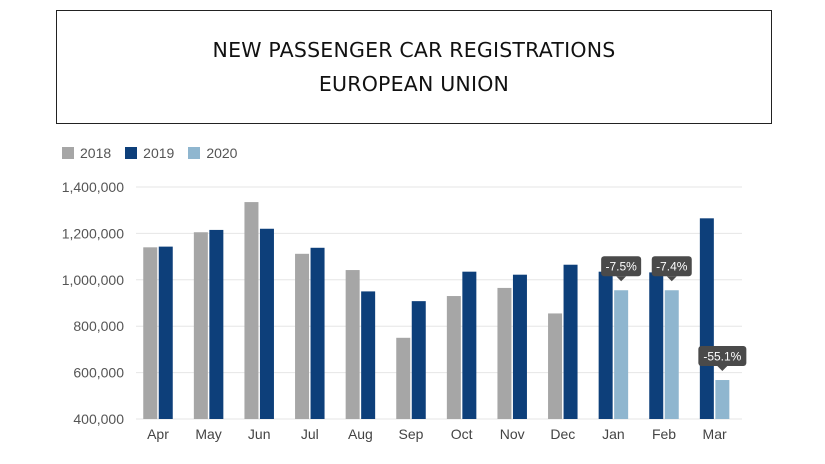 This screenshot has width=825, height=464. Describe the element at coordinates (403, 378) in the screenshot. I see `bar-2018-sep` at that location.